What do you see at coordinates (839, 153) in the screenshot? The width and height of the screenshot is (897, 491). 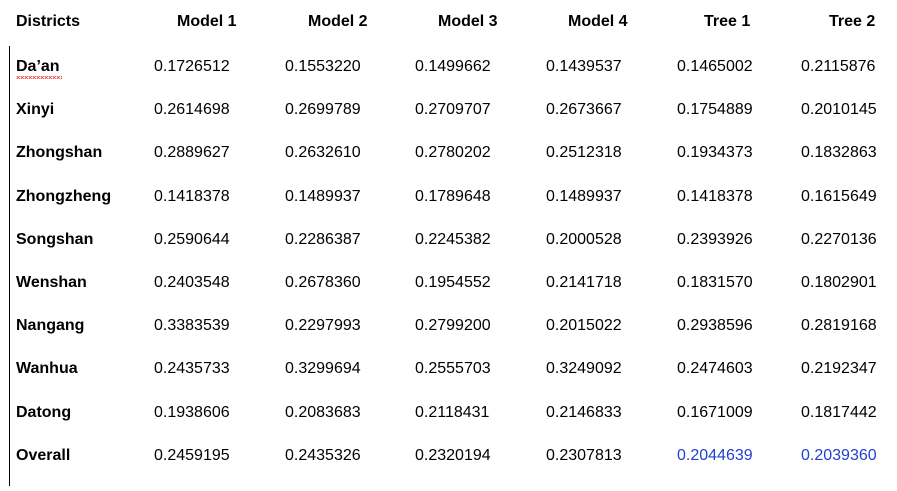 I see `value: 0.1832863` at bounding box center [839, 153].